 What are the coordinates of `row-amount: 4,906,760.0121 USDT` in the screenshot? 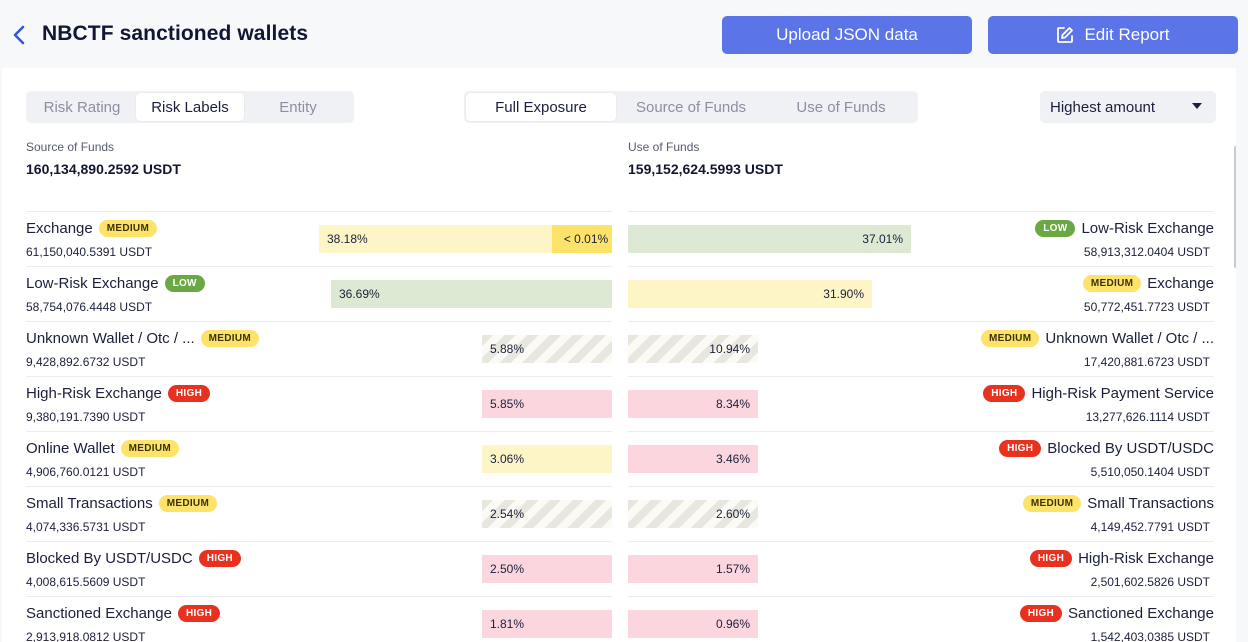 It's located at (86, 472).